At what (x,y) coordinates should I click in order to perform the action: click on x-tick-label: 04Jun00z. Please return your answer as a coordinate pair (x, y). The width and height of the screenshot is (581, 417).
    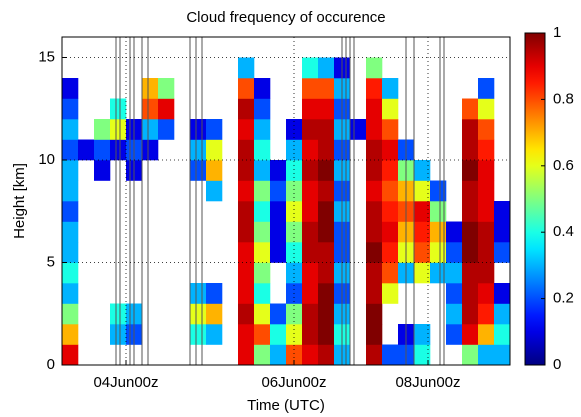
    Looking at the image, I should click on (125, 382).